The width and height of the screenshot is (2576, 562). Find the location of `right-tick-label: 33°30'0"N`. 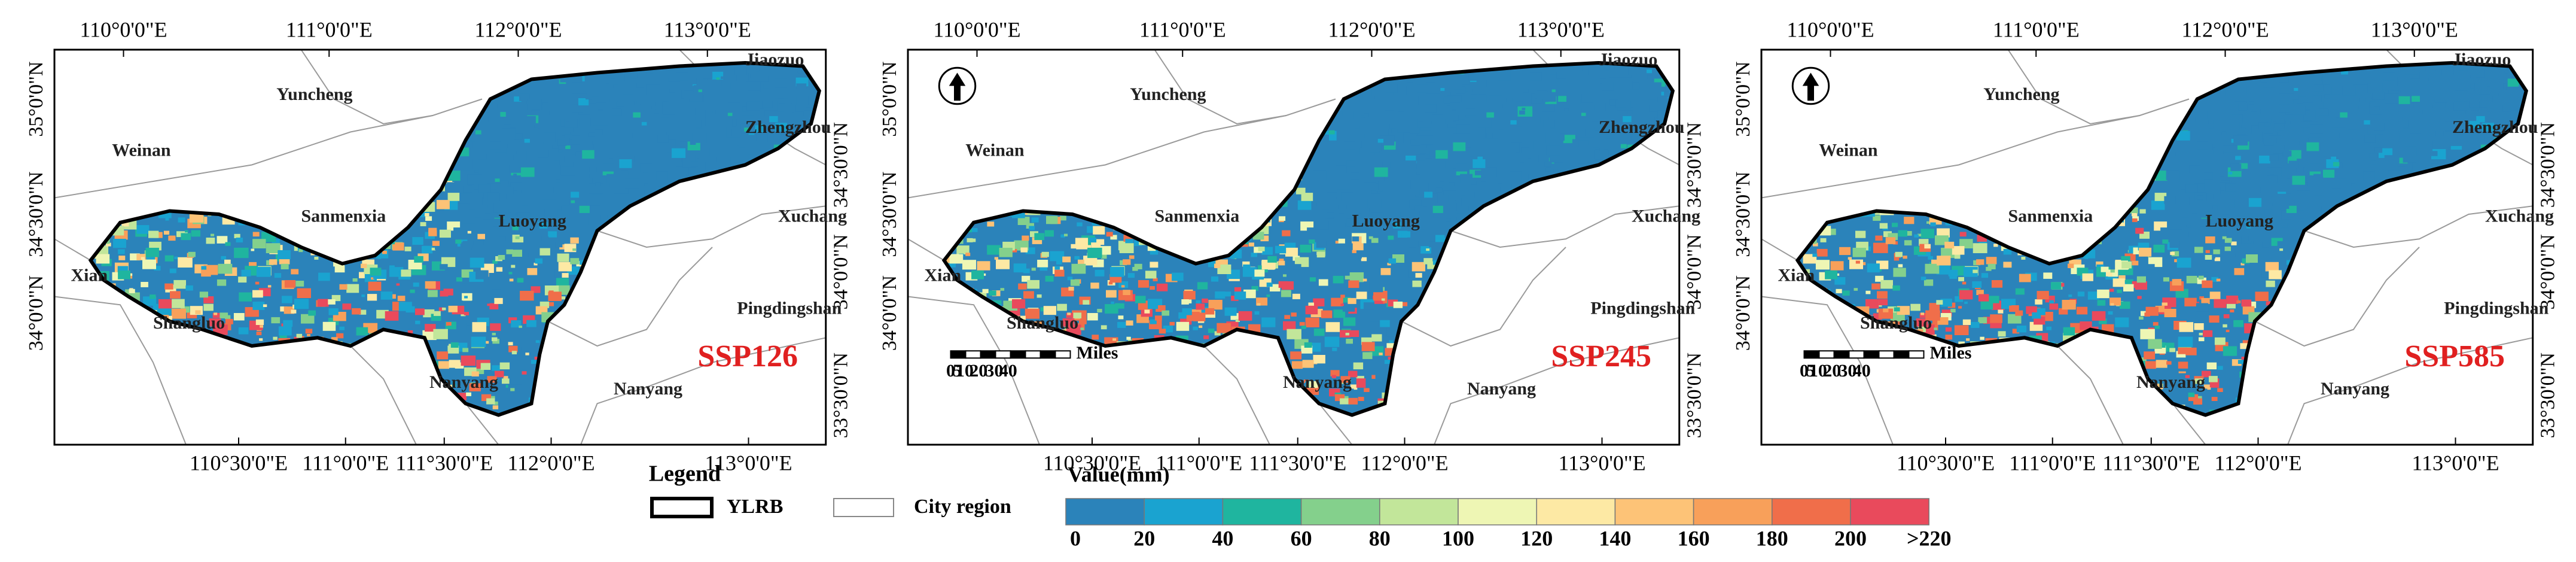

right-tick-label: 33°30'0"N is located at coordinates (841, 396).